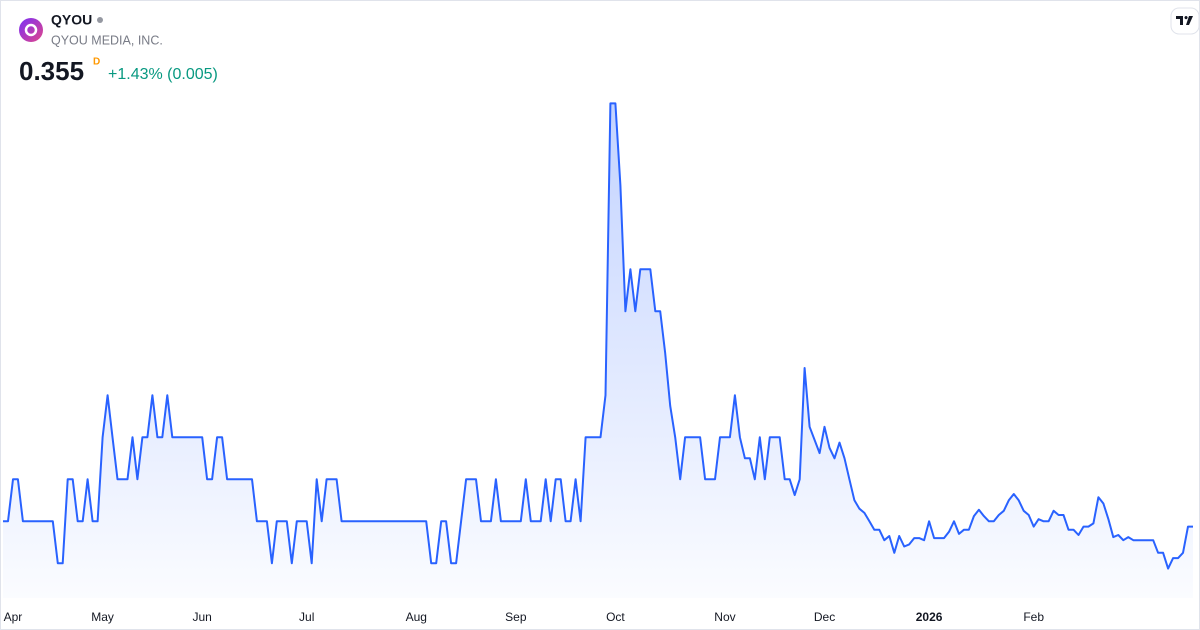  I want to click on x-tick-label: Aug, so click(416, 617).